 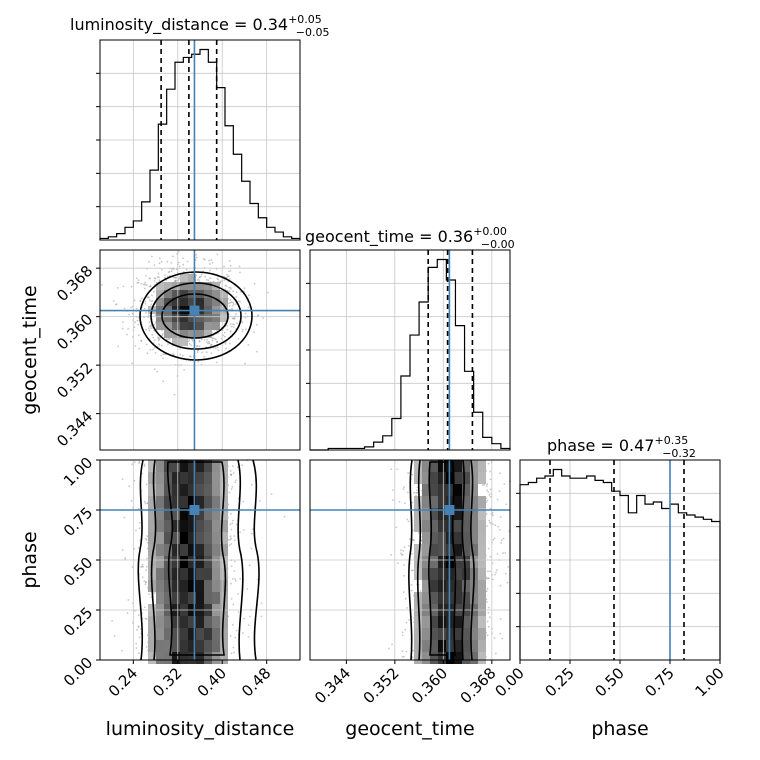 I want to click on histogram-luminosity-distance, so click(x=200, y=144).